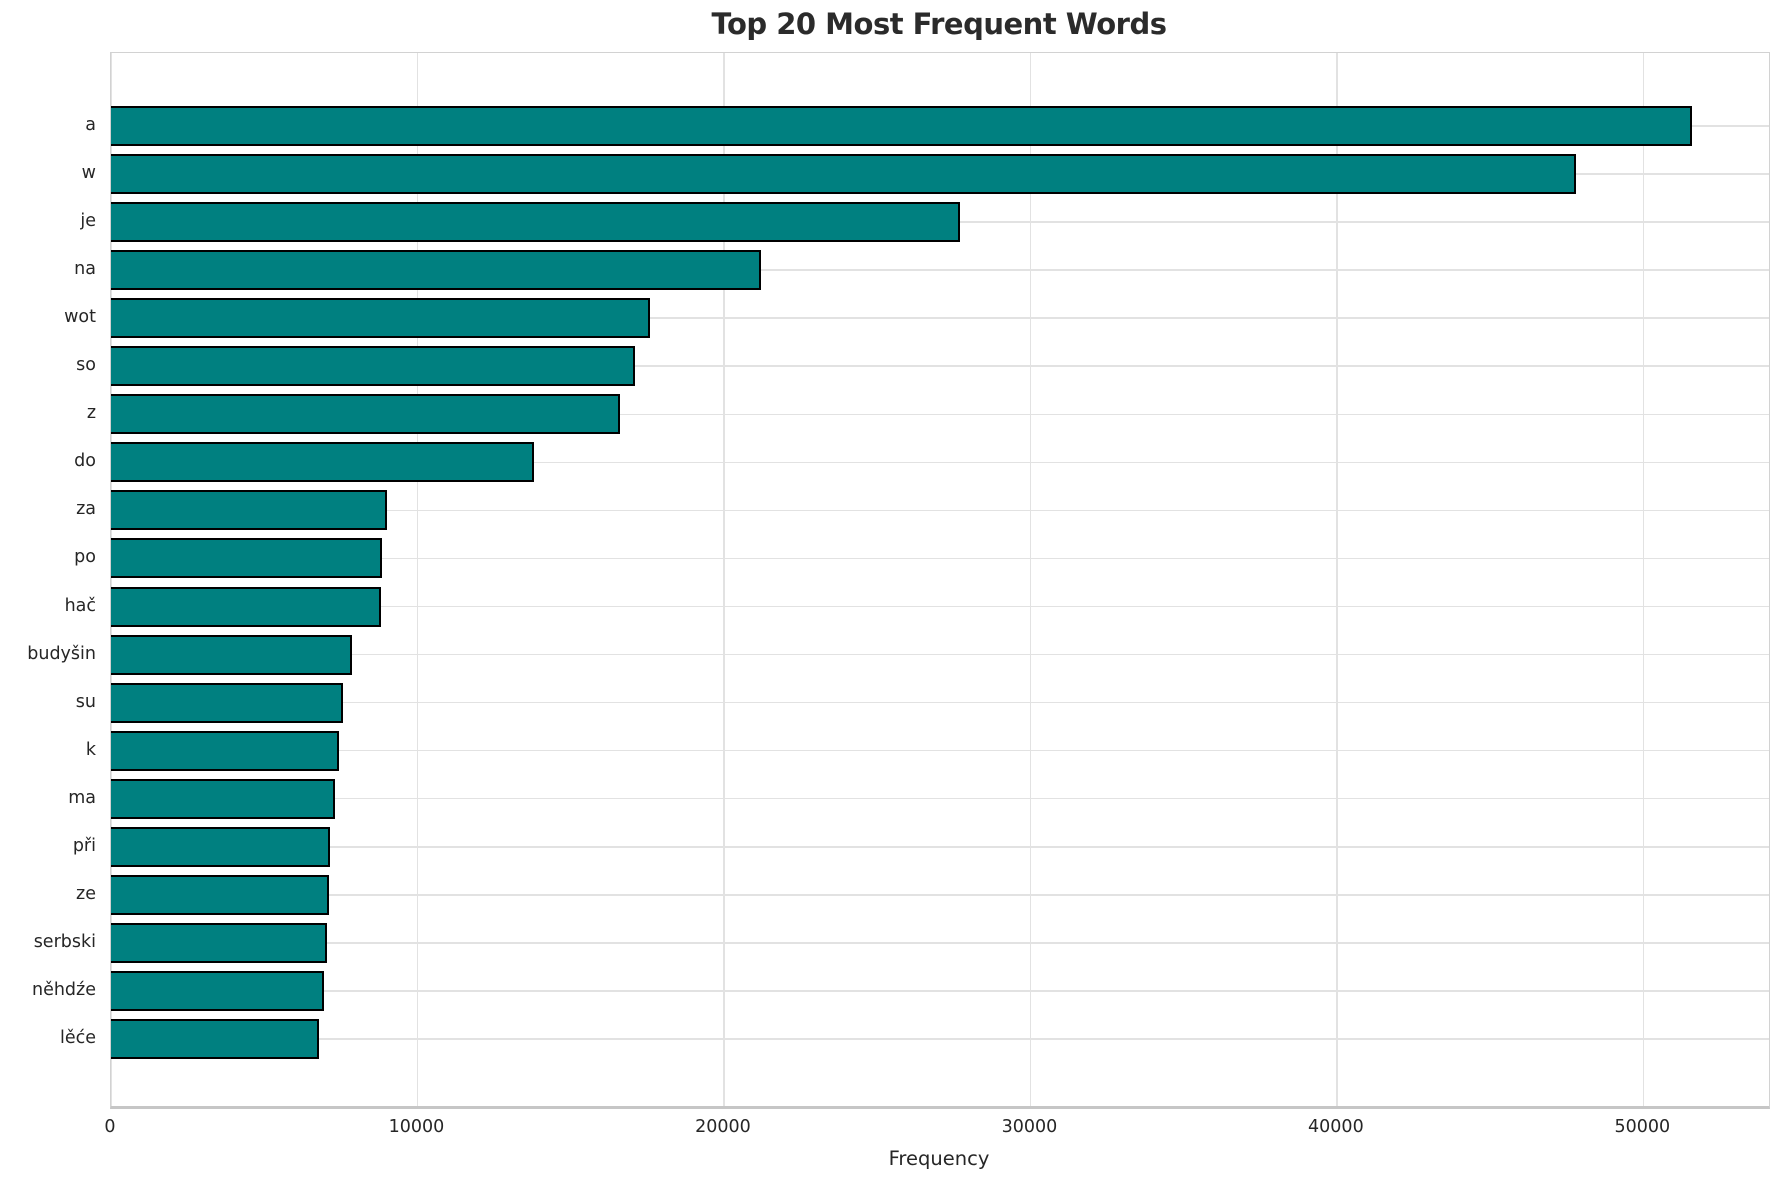 The width and height of the screenshot is (1785, 1185). Describe the element at coordinates (88, 173) in the screenshot. I see `y-tick-label-w: w` at that location.